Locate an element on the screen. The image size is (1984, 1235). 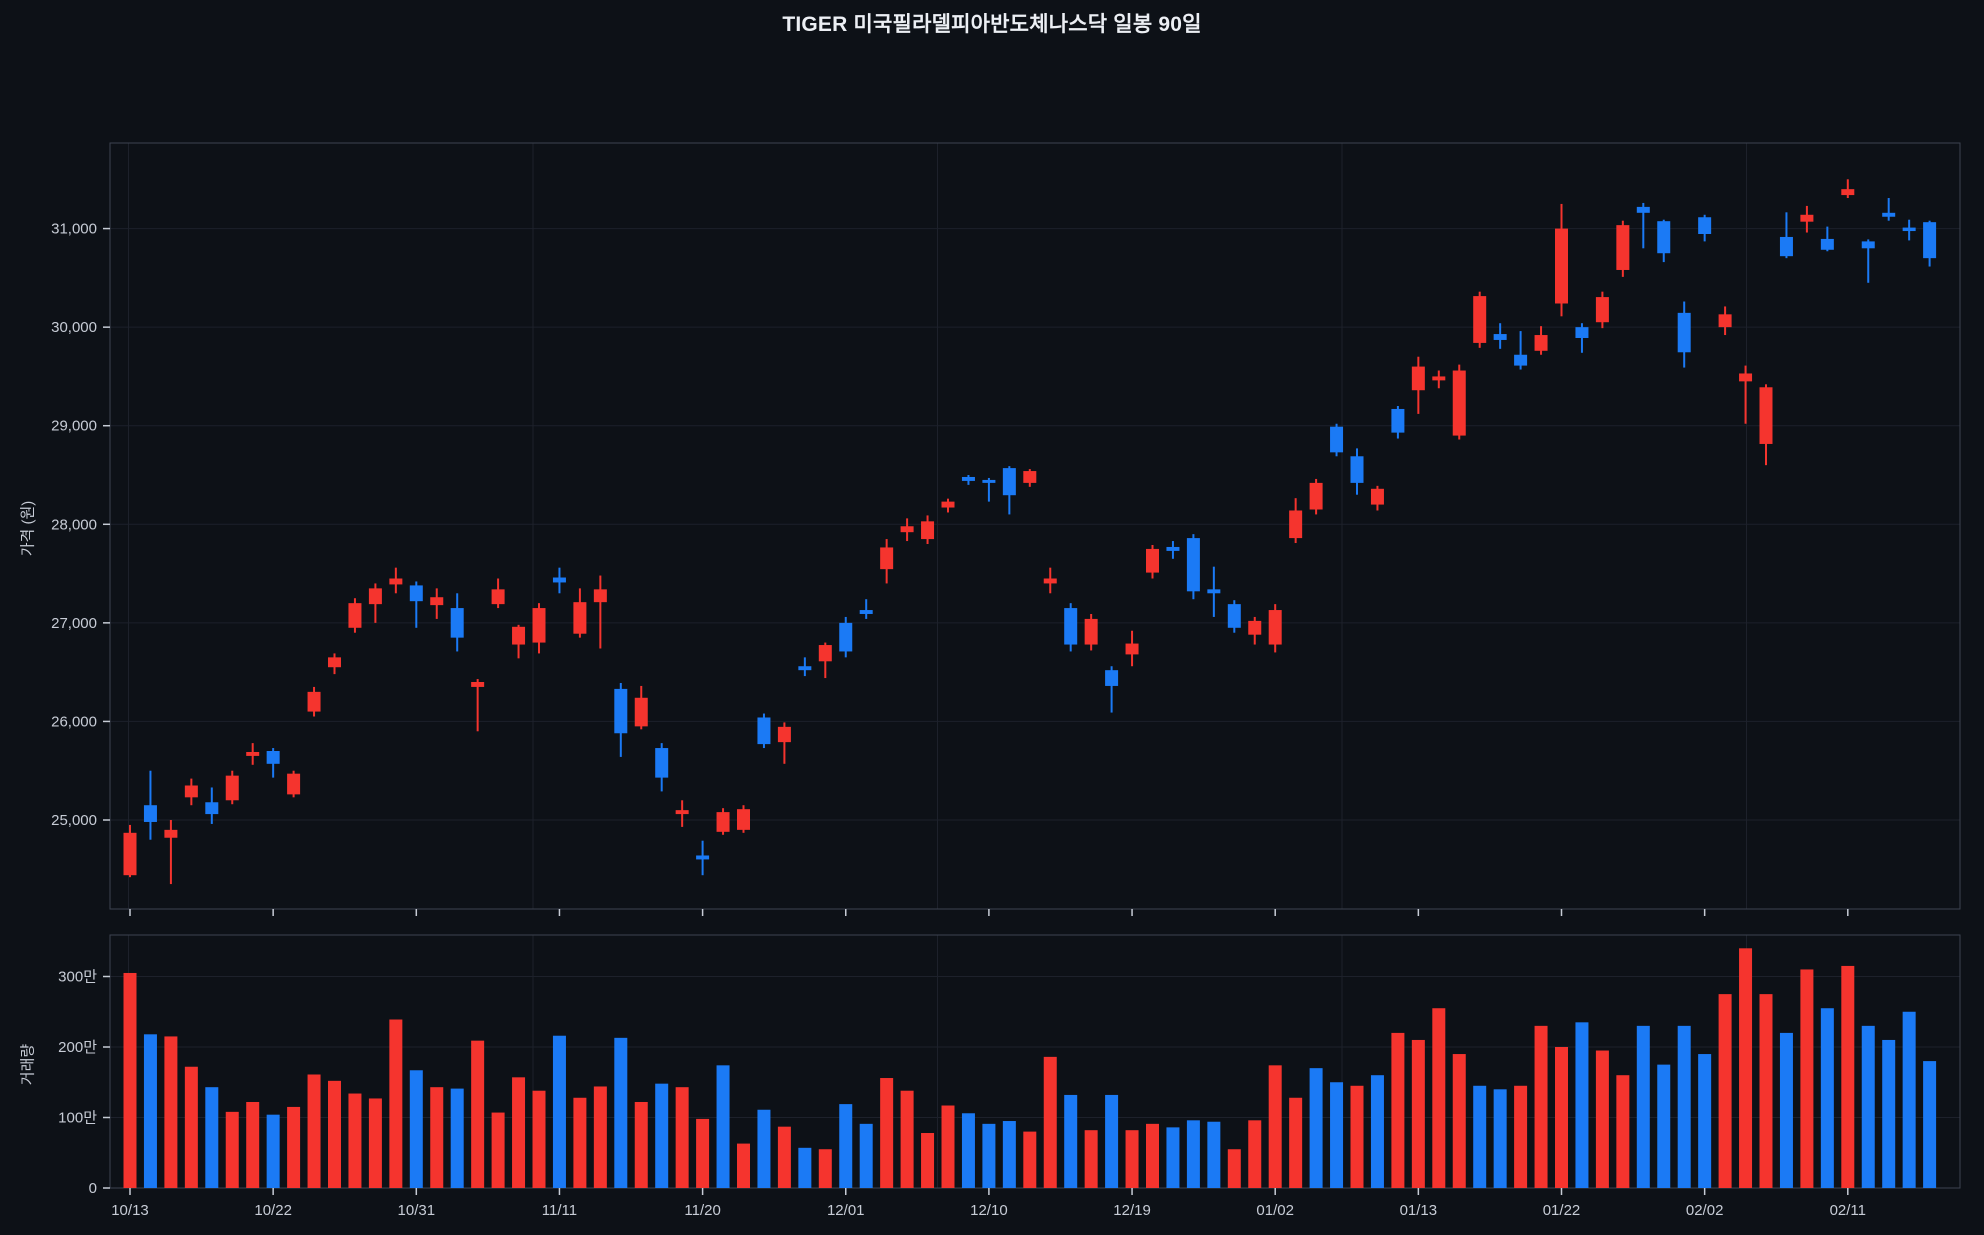
volume-axis-title: 거래량 is located at coordinates (28, 1064).